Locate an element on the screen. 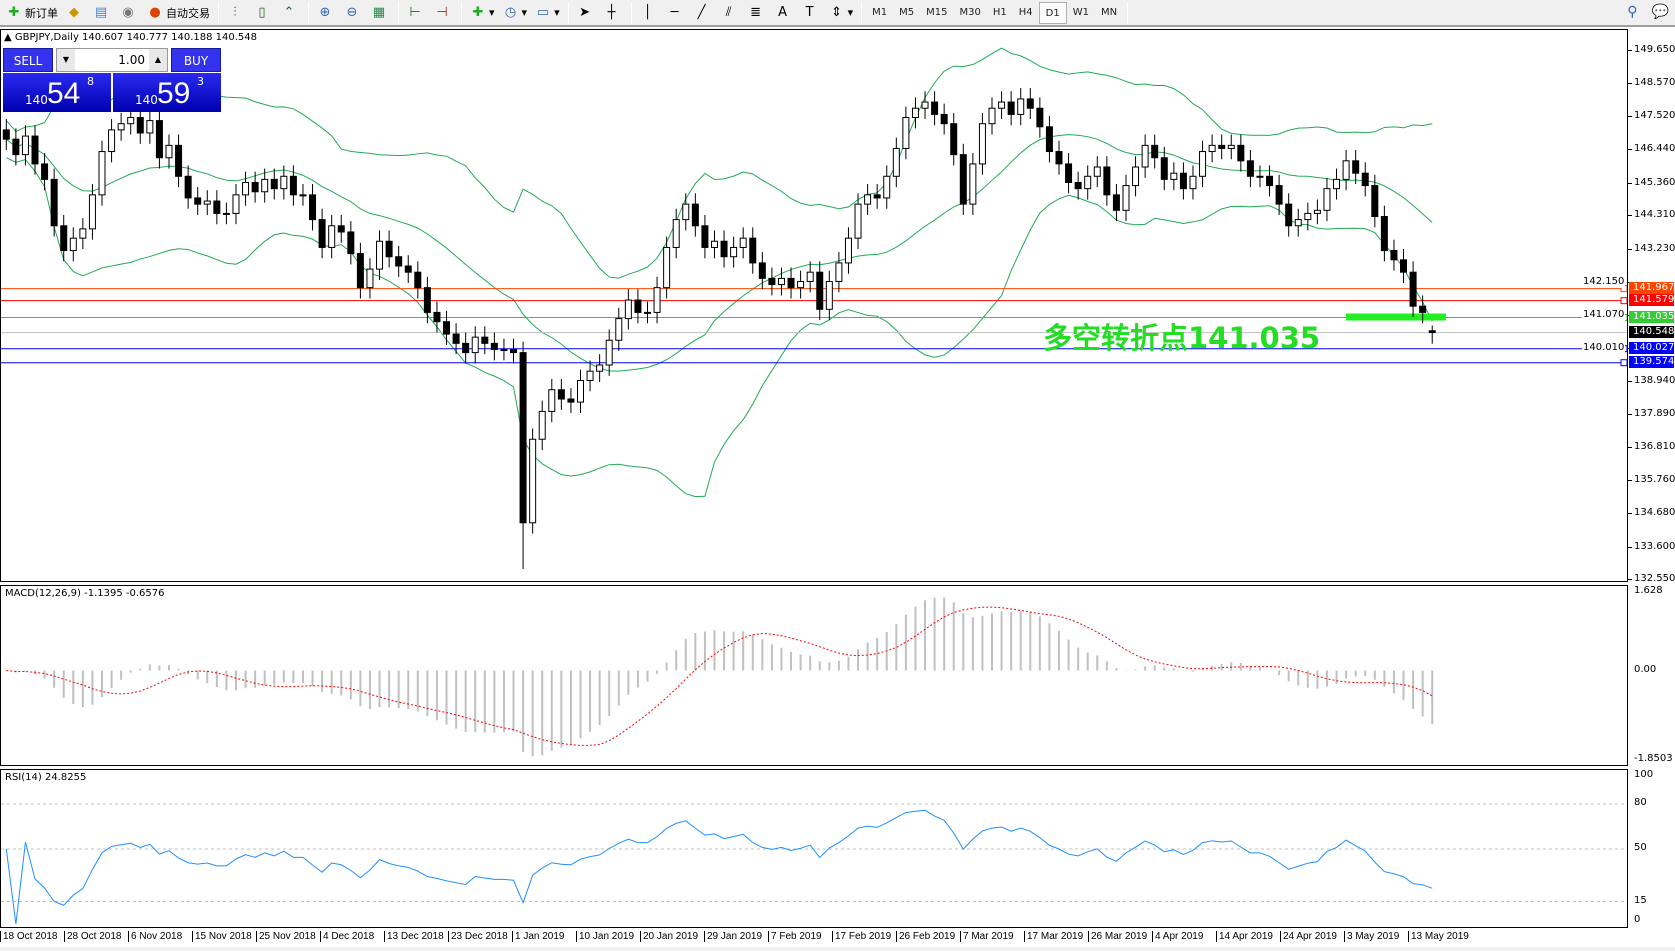  macd-axis: 1.628 0.00 -1.8503 is located at coordinates (1651, 675).